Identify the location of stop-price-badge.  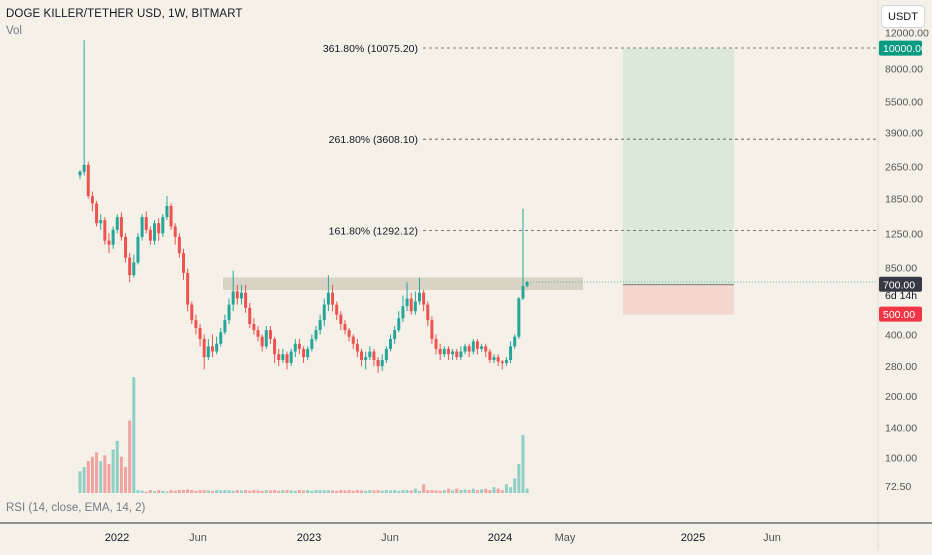
(900, 314).